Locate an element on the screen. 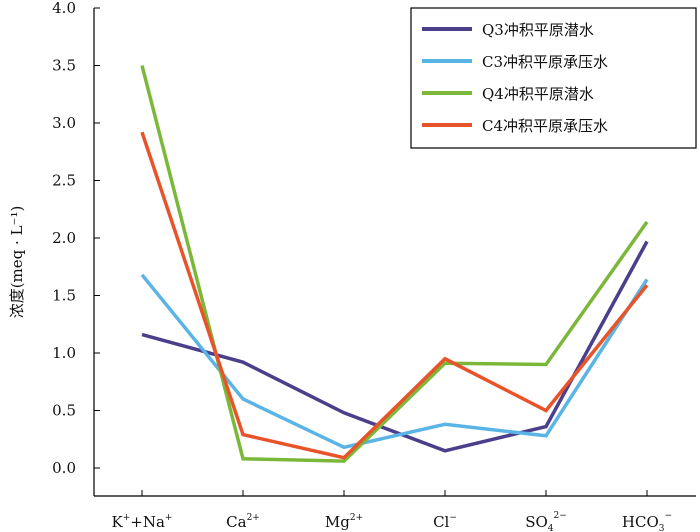 This screenshot has height=532, width=700. y-tick-label: 0.0 is located at coordinates (64, 468).